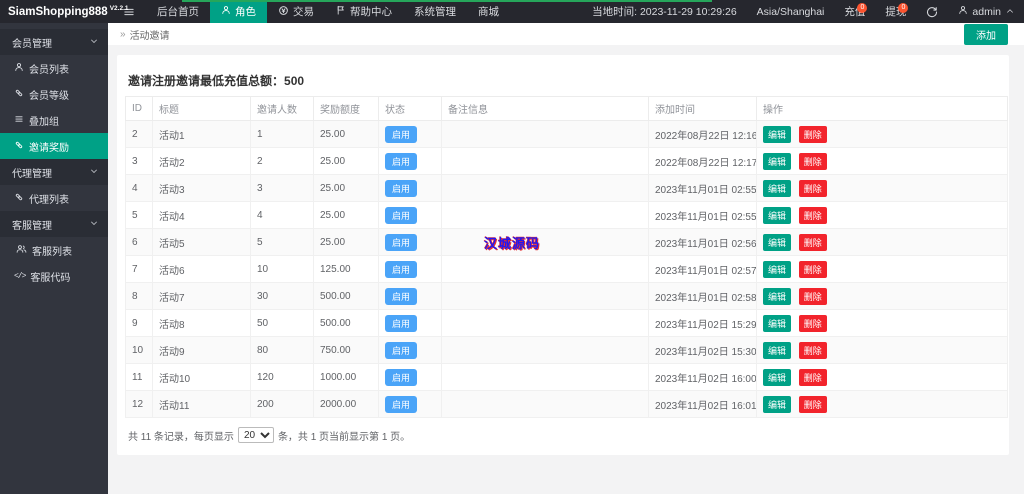 This screenshot has height=494, width=1024. What do you see at coordinates (139, 242) in the screenshot?
I see `cell-id: 6` at bounding box center [139, 242].